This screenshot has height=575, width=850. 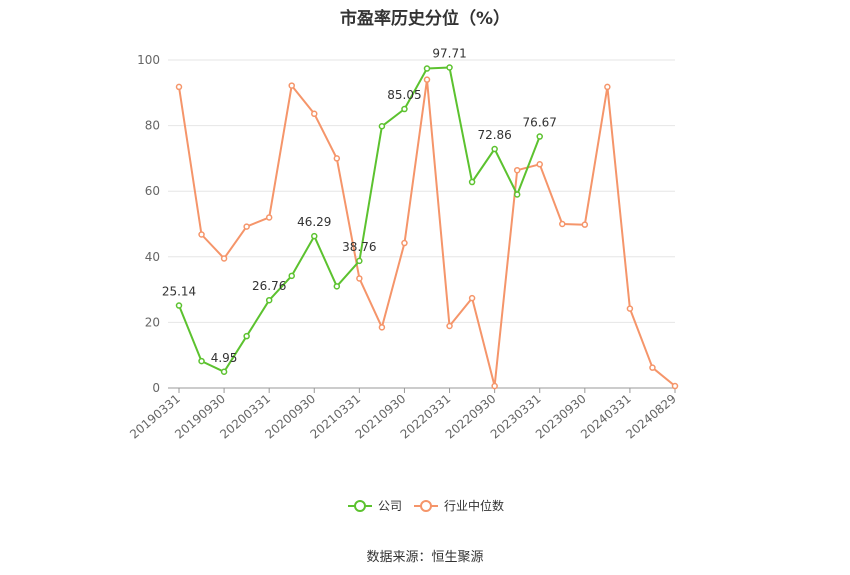 What do you see at coordinates (494, 135) in the screenshot?
I see `data-label: 72.86` at bounding box center [494, 135].